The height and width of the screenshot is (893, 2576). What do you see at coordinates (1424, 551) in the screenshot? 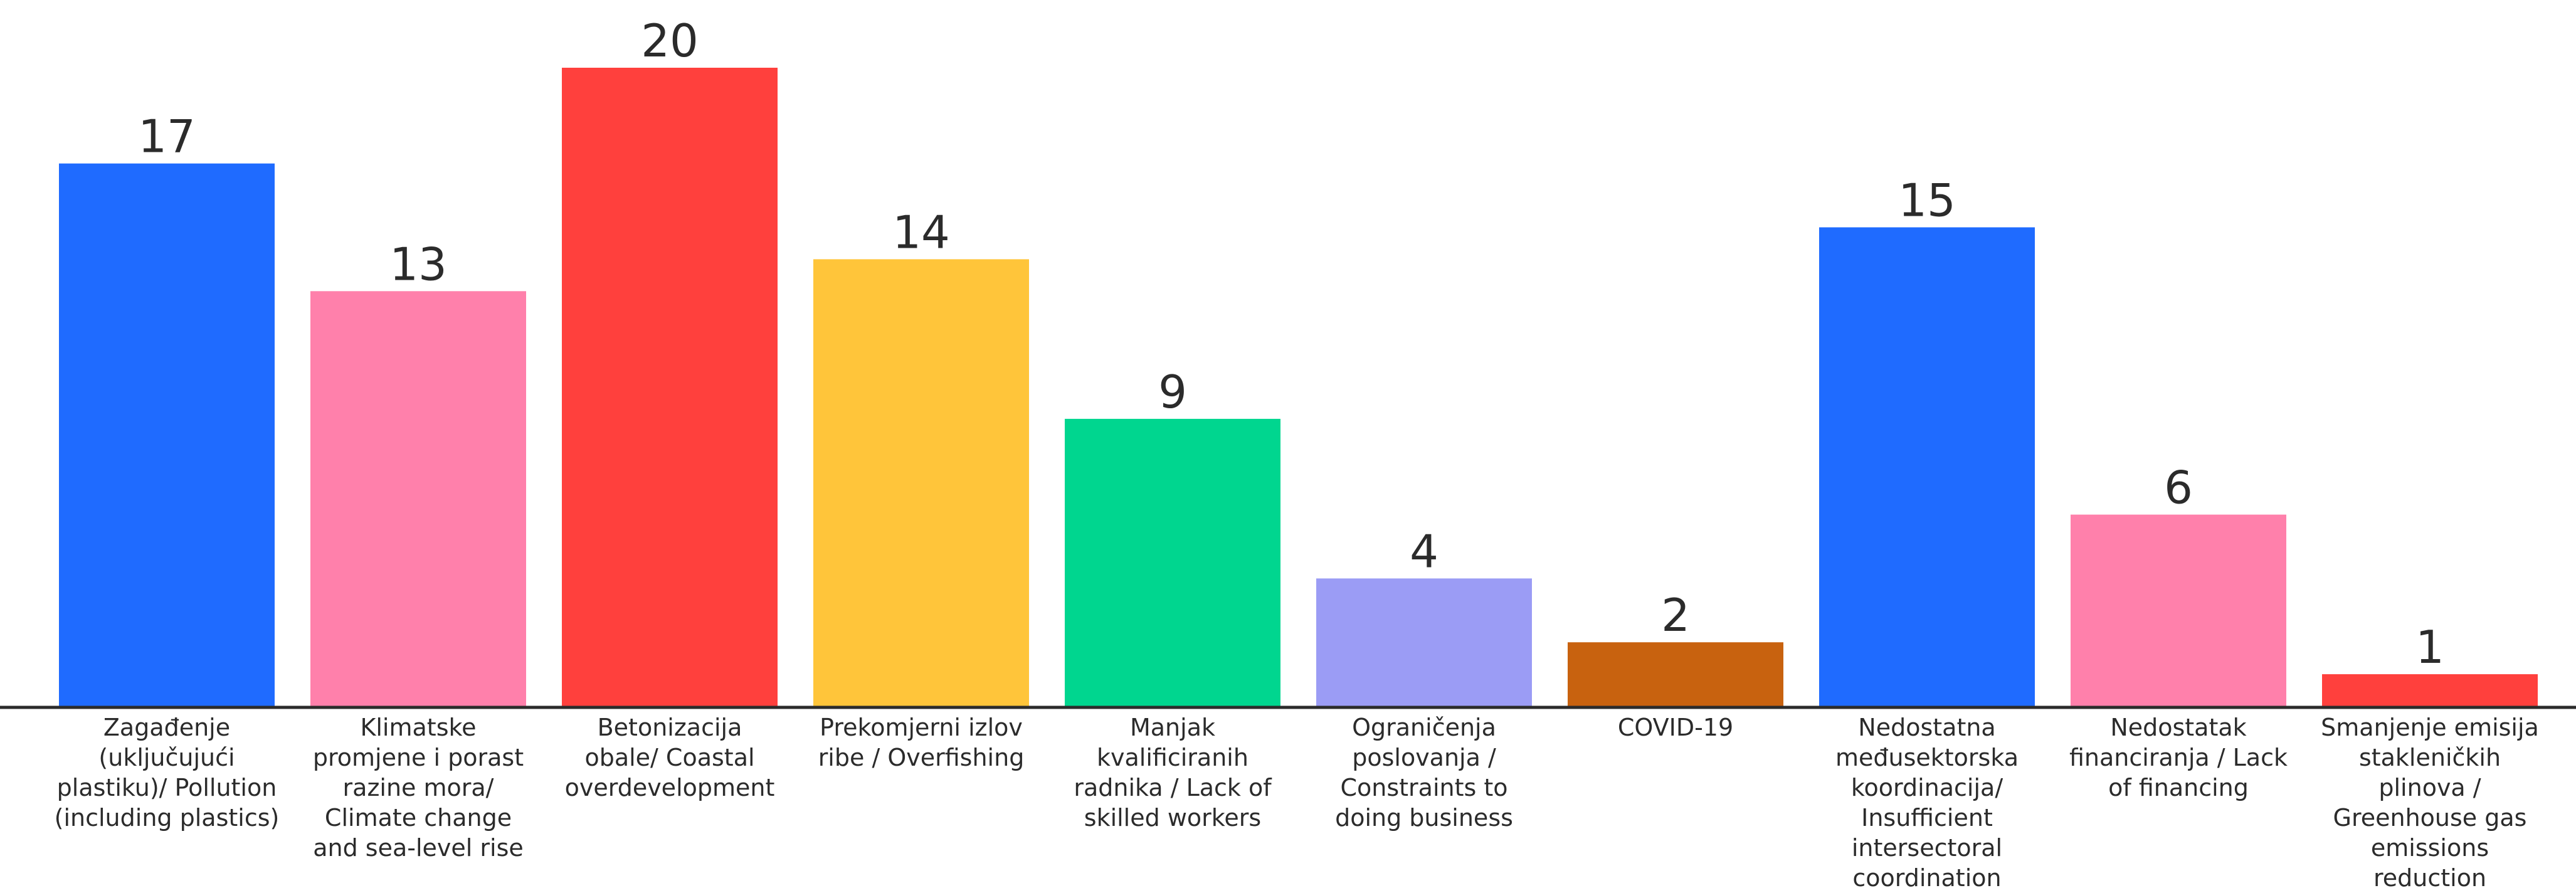
I see `value-label-6: 4` at bounding box center [1424, 551].